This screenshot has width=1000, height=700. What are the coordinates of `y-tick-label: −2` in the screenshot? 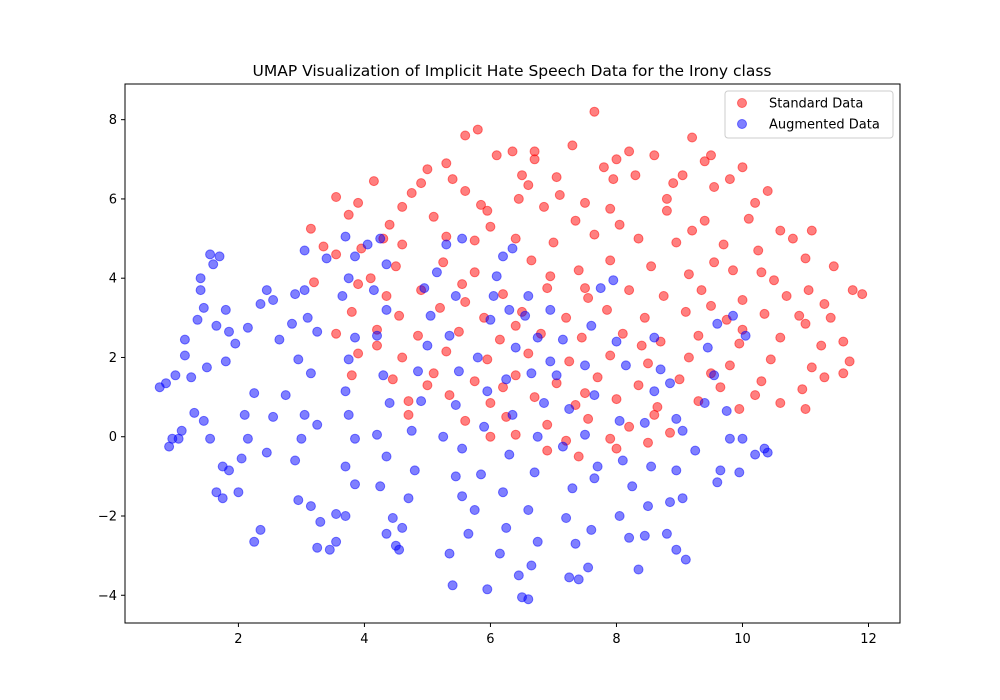 It's located at (107, 516).